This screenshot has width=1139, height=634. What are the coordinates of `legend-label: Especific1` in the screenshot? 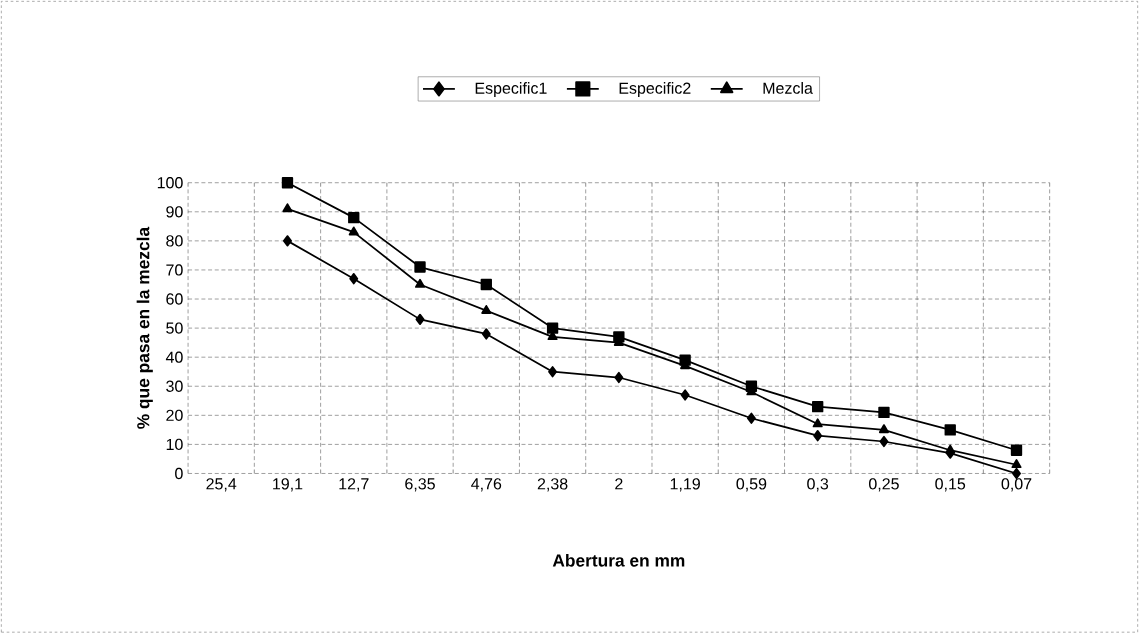 It's located at (511, 90).